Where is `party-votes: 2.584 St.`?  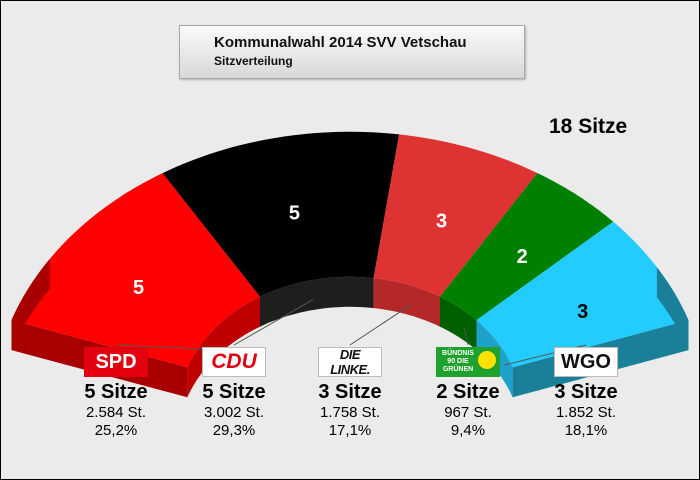 party-votes: 2.584 St. is located at coordinates (116, 412).